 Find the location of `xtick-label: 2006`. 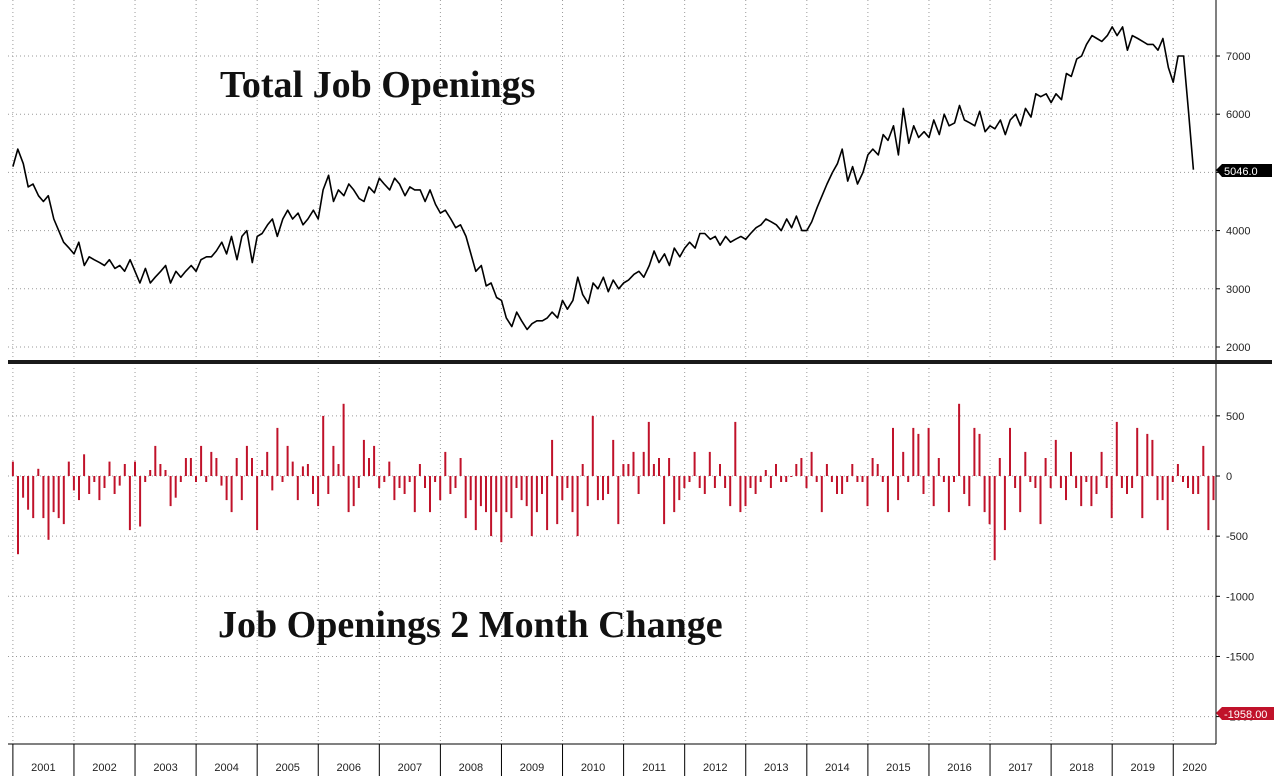

xtick-label: 2006 is located at coordinates (349, 768).